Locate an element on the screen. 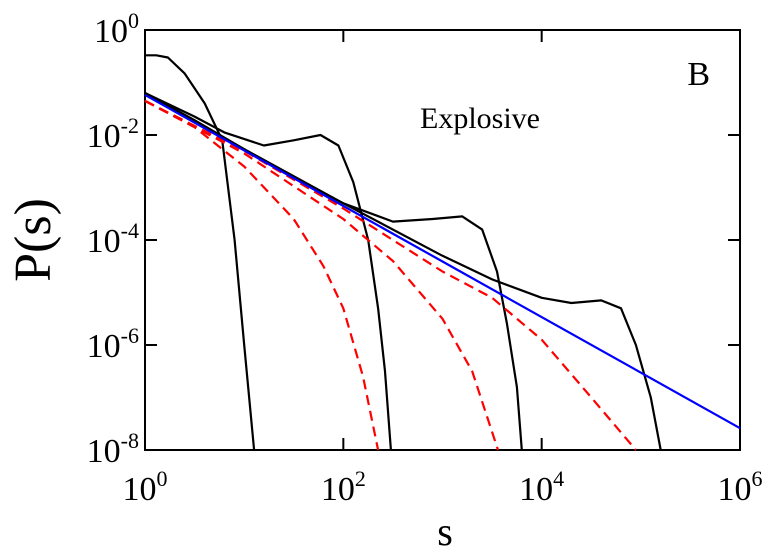 The image size is (773, 550). y-tick-label: 10⁻² is located at coordinates (113, 134).